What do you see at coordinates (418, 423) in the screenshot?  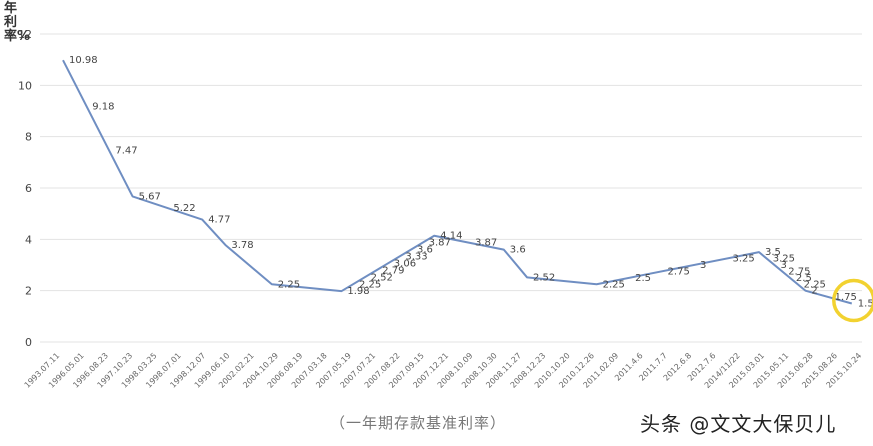 I see `chart-caption: （一年期存款基准利率）` at bounding box center [418, 423].